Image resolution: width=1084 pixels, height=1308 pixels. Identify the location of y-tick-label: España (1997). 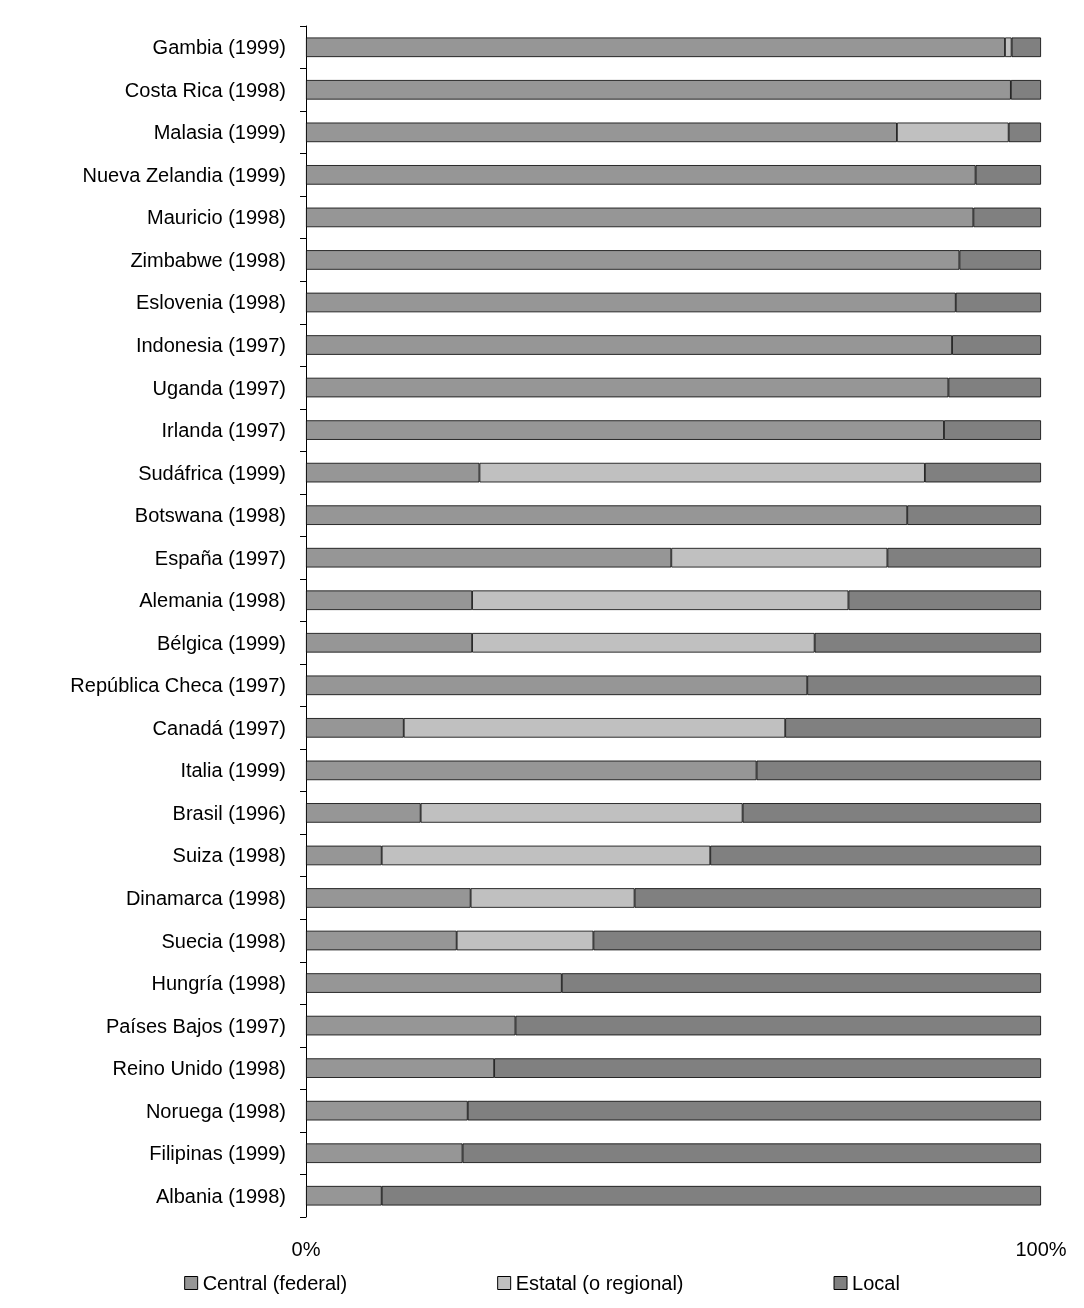
(220, 557).